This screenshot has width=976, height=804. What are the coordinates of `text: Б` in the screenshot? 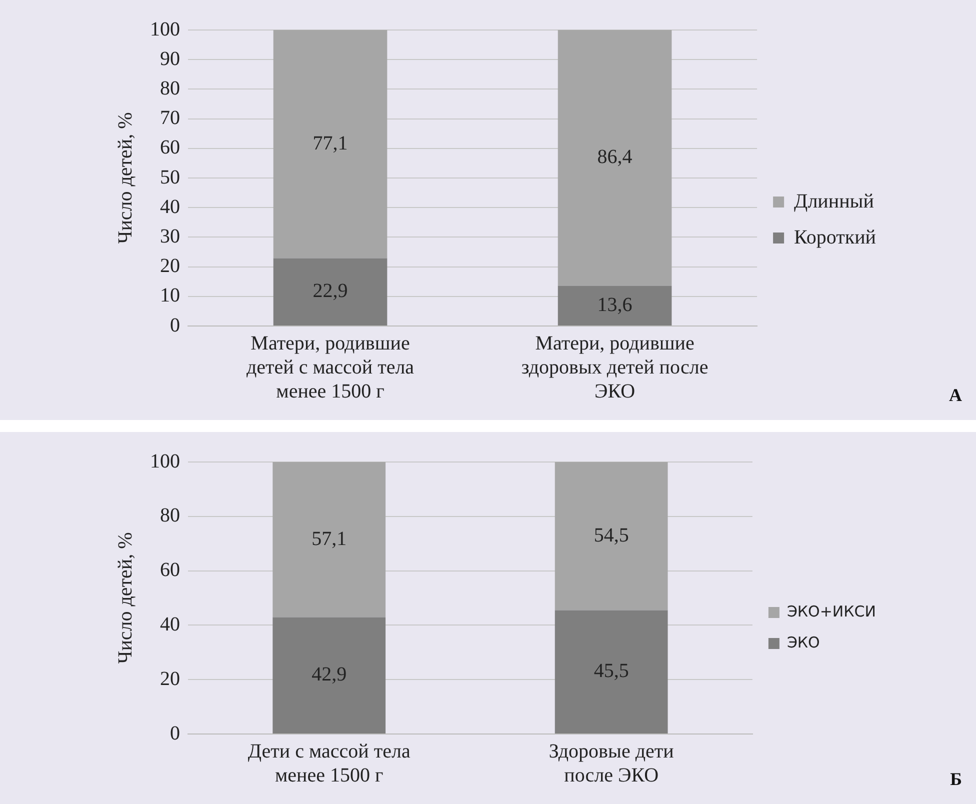 It's located at (956, 779).